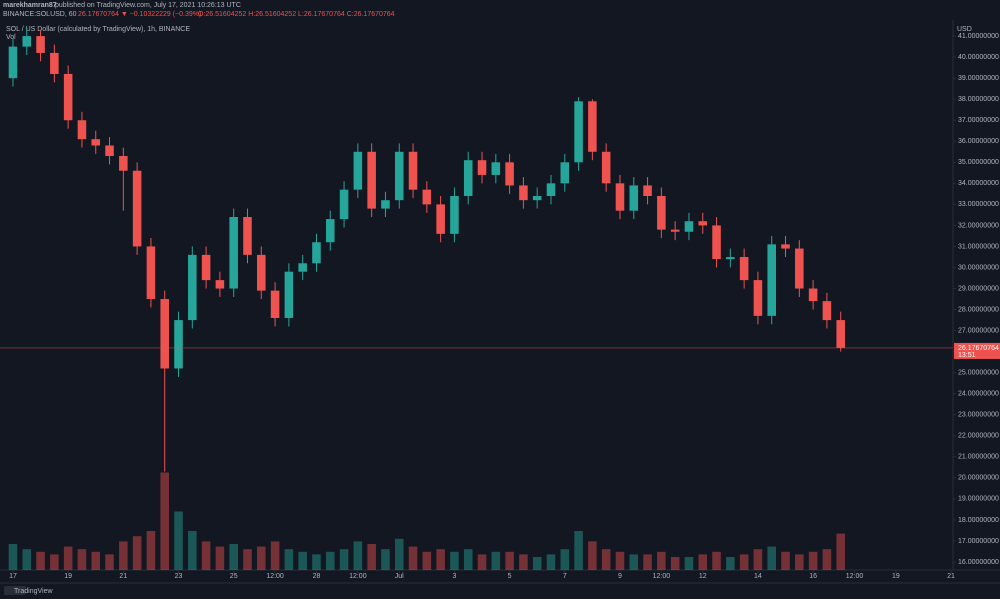 The width and height of the screenshot is (1000, 599). What do you see at coordinates (978, 141) in the screenshot?
I see `y-tick-label: 36.00000000` at bounding box center [978, 141].